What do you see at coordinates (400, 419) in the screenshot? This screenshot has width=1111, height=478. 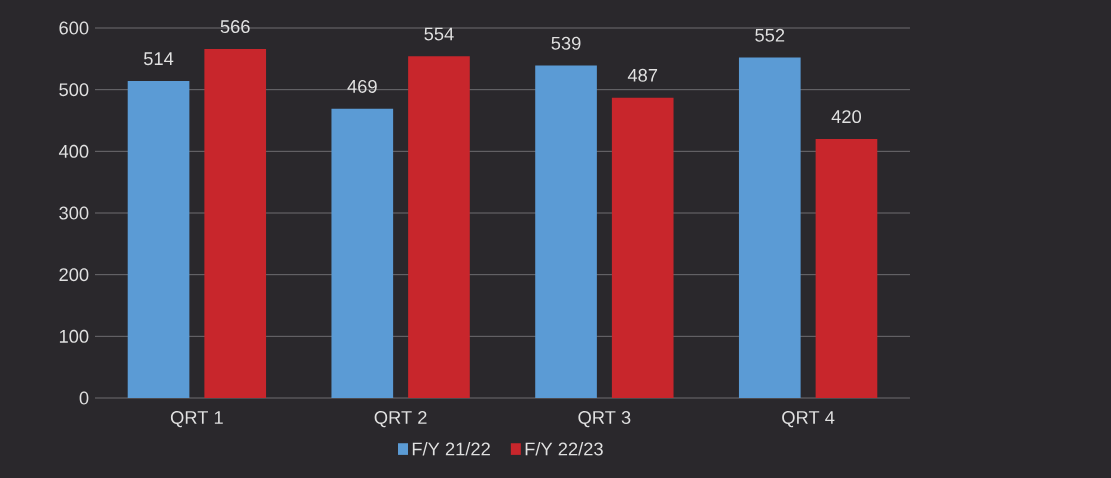 I see `x-tick-label: QRT 2` at bounding box center [400, 419].